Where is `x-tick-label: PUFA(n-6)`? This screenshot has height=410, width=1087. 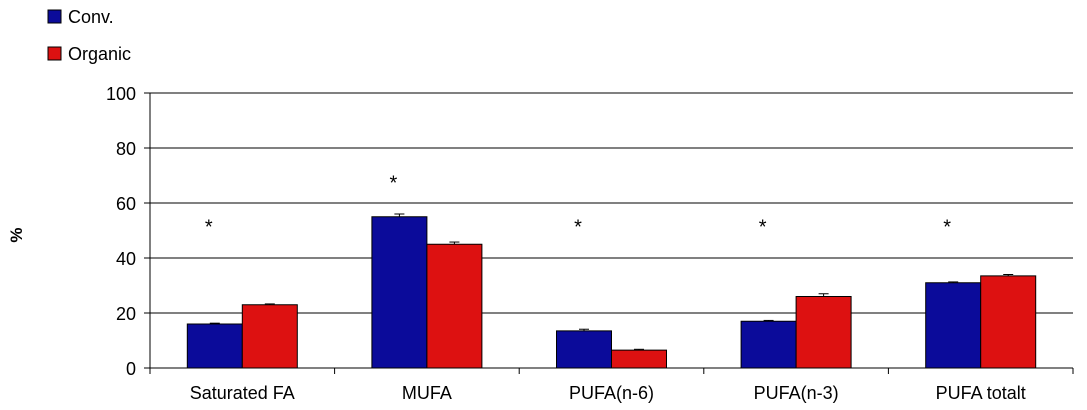
x-tick-label: PUFA(n-6) is located at coordinates (611, 393).